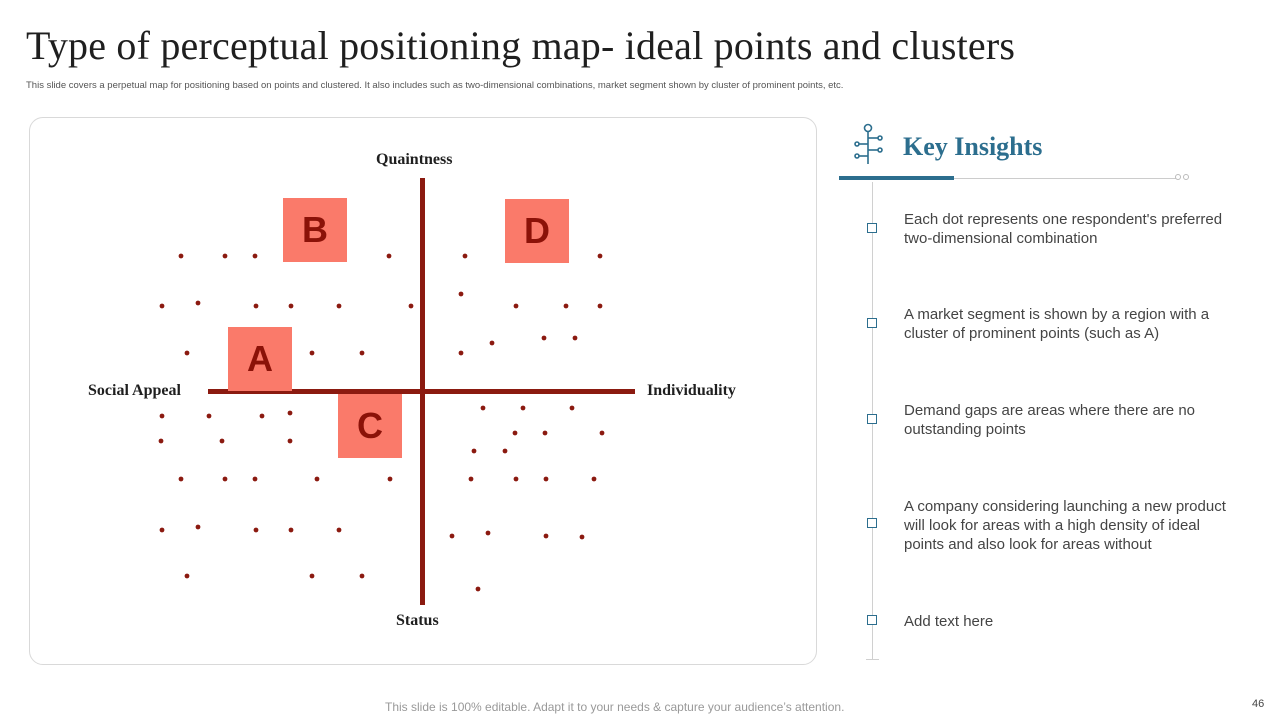 This screenshot has width=1280, height=720. What do you see at coordinates (896, 178) in the screenshot?
I see `title-underline` at bounding box center [896, 178].